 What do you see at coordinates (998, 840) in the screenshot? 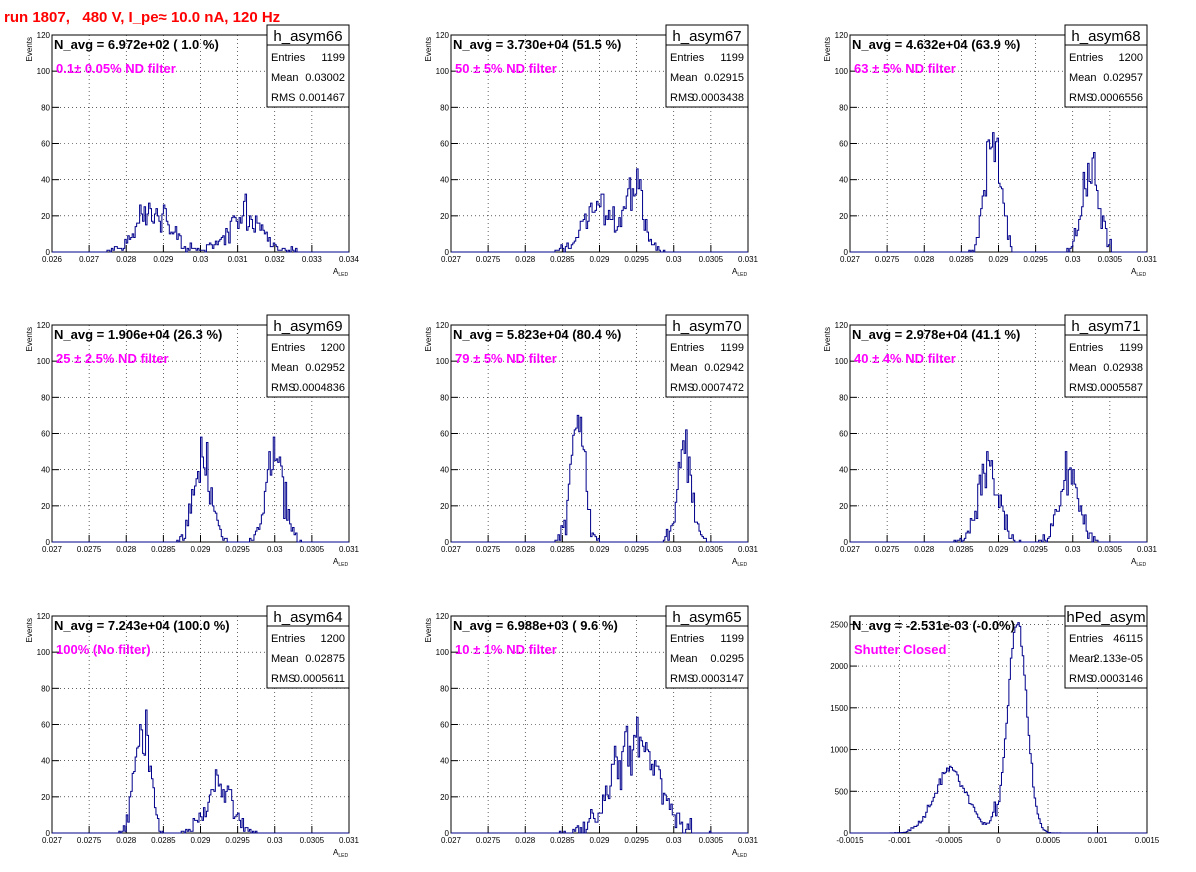
I see `x-tick-label: 0` at bounding box center [998, 840].